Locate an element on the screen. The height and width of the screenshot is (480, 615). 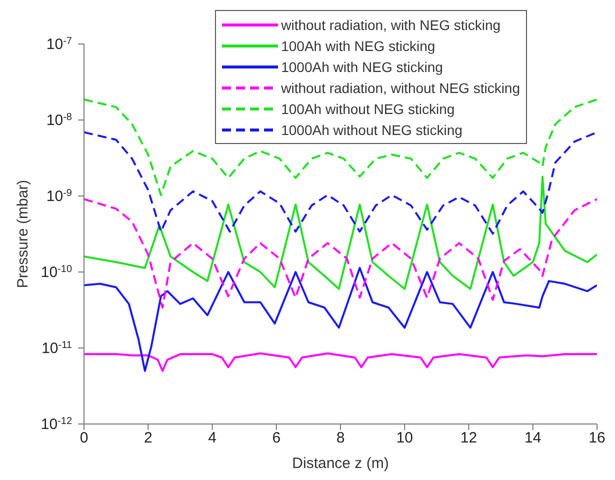
legend-label: 100Ah with NEG sticking is located at coordinates (358, 46).